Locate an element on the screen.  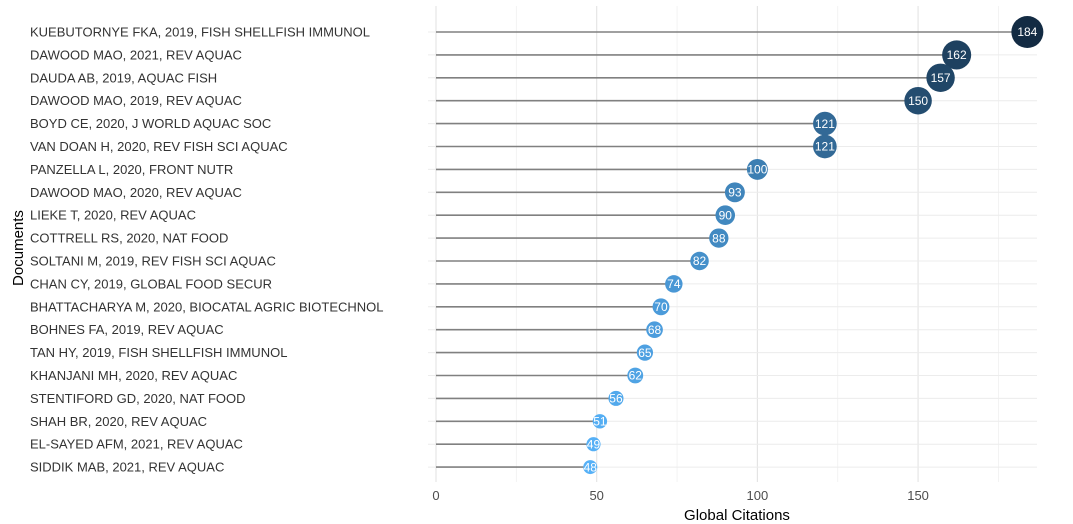
value-label: 56 is located at coordinates (616, 399).